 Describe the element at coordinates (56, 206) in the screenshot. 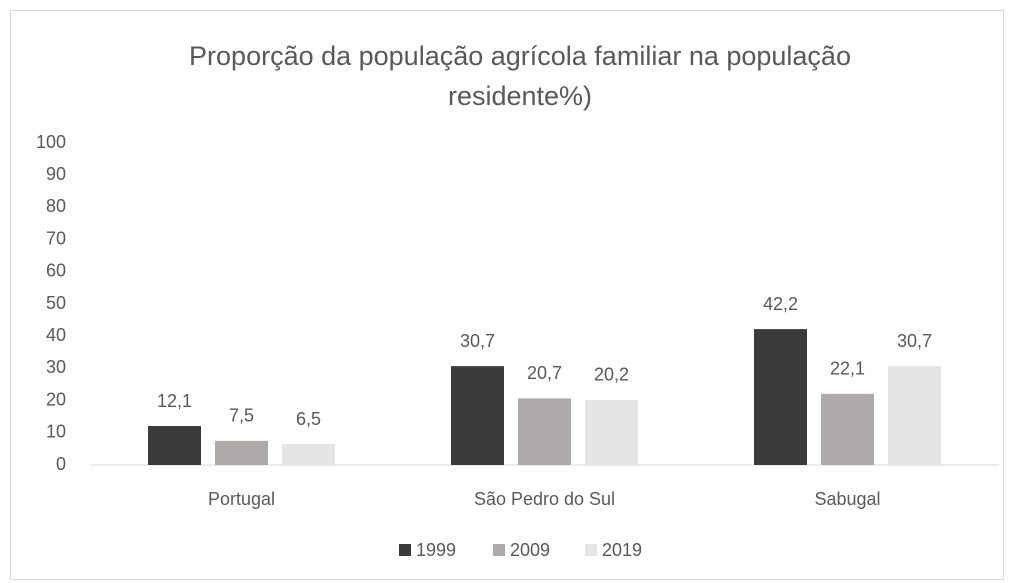

I see `y-tick-label: 80` at that location.